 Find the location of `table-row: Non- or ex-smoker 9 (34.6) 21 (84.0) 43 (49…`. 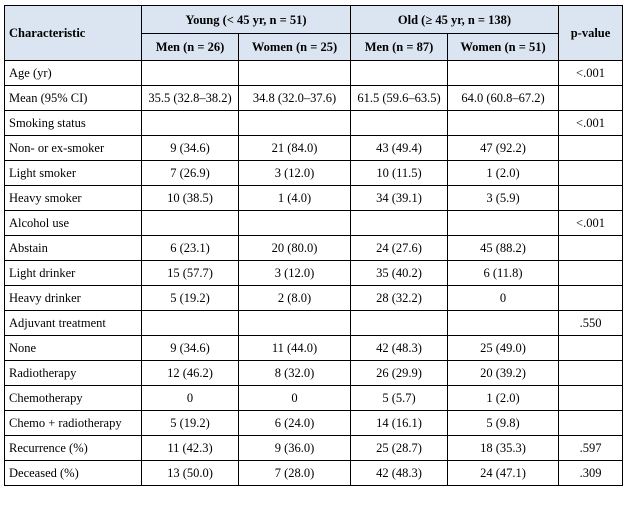

table-row: Non- or ex-smoker 9 (34.6) 21 (84.0) 43 (49… is located at coordinates (313, 148).